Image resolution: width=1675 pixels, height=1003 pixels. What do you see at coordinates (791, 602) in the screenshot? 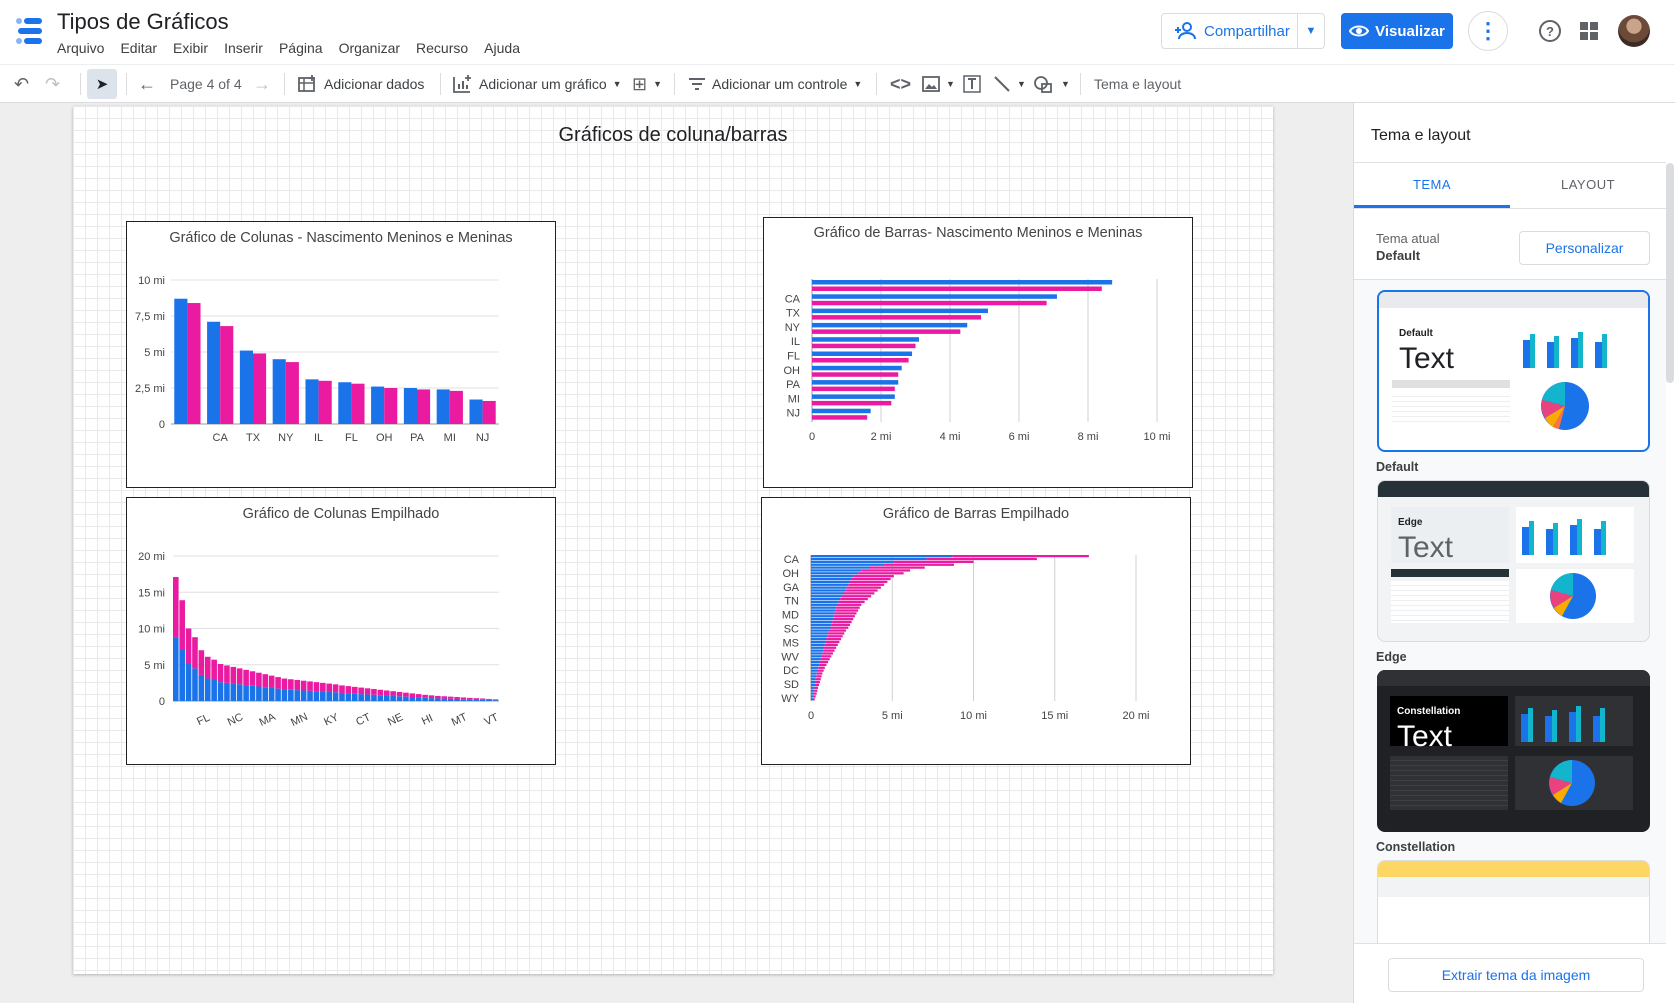
I see `y-tick-label: TN` at bounding box center [791, 602].